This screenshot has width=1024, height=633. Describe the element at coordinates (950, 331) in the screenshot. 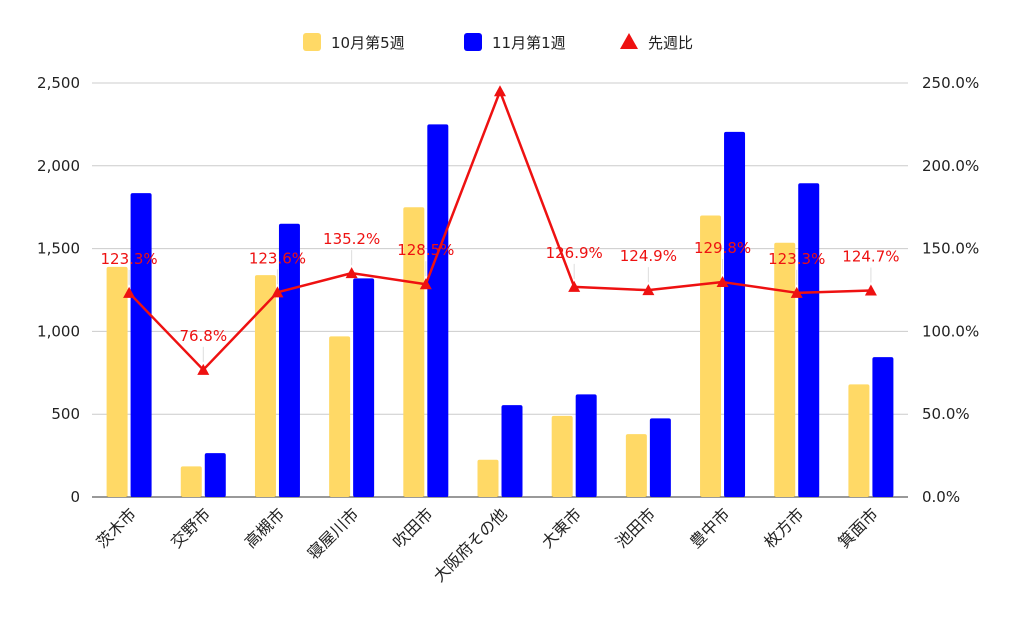

I see `right-tick-label: 100.0%` at that location.